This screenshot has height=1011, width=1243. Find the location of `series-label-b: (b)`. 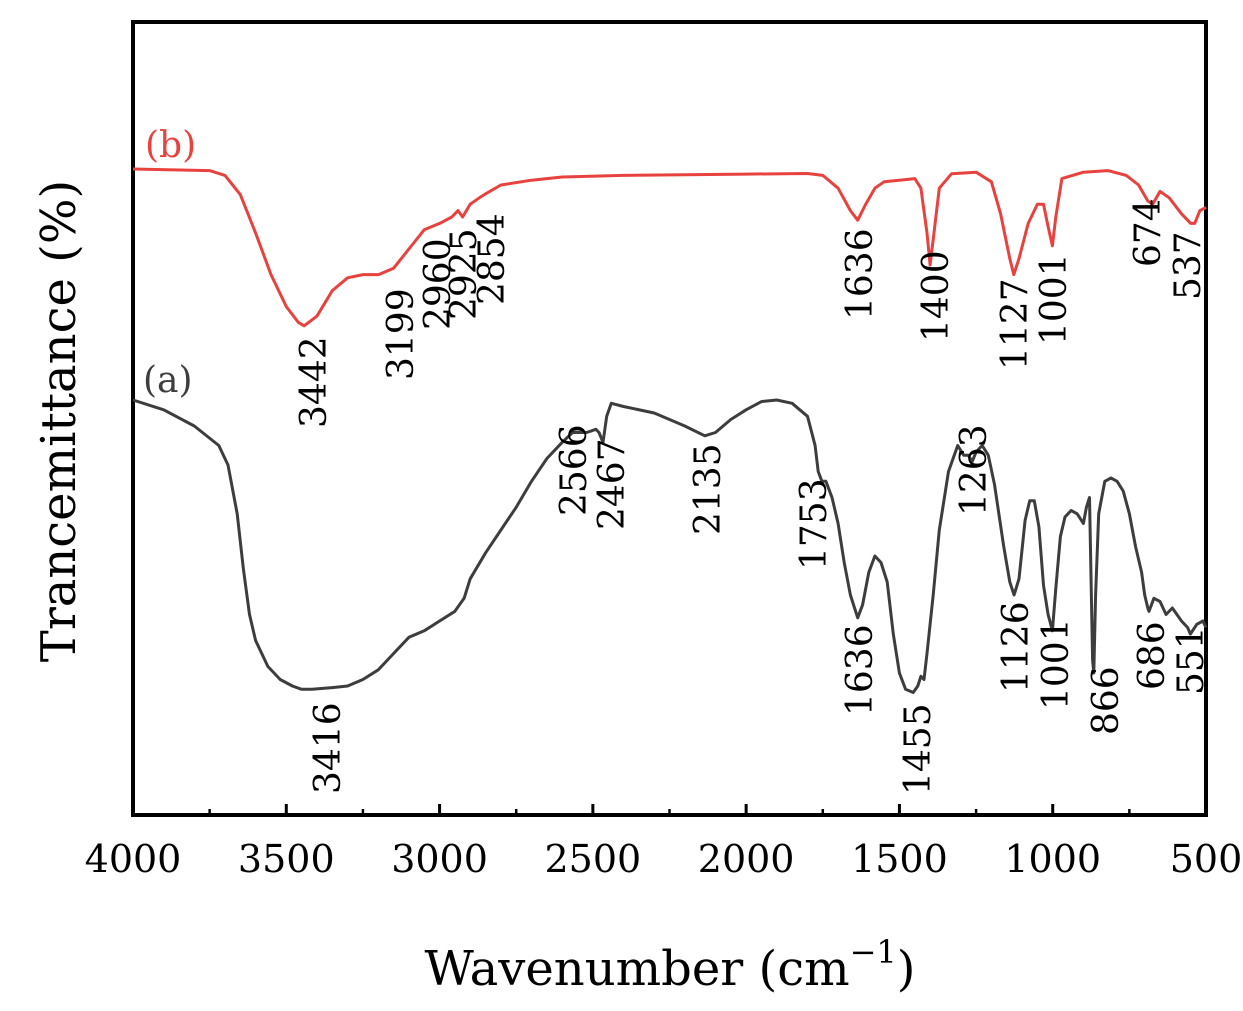

series-label-b: (b) is located at coordinates (170, 145).